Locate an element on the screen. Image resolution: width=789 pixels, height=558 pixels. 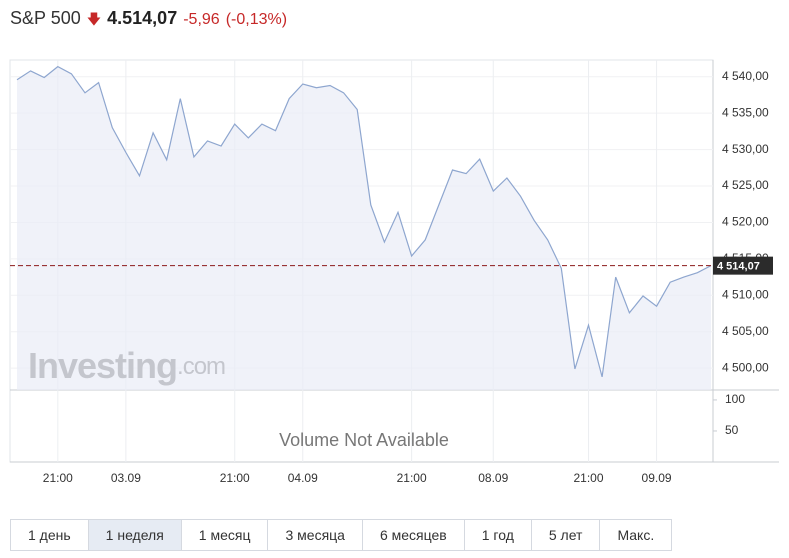
price: 4.514,07 is located at coordinates (142, 18).